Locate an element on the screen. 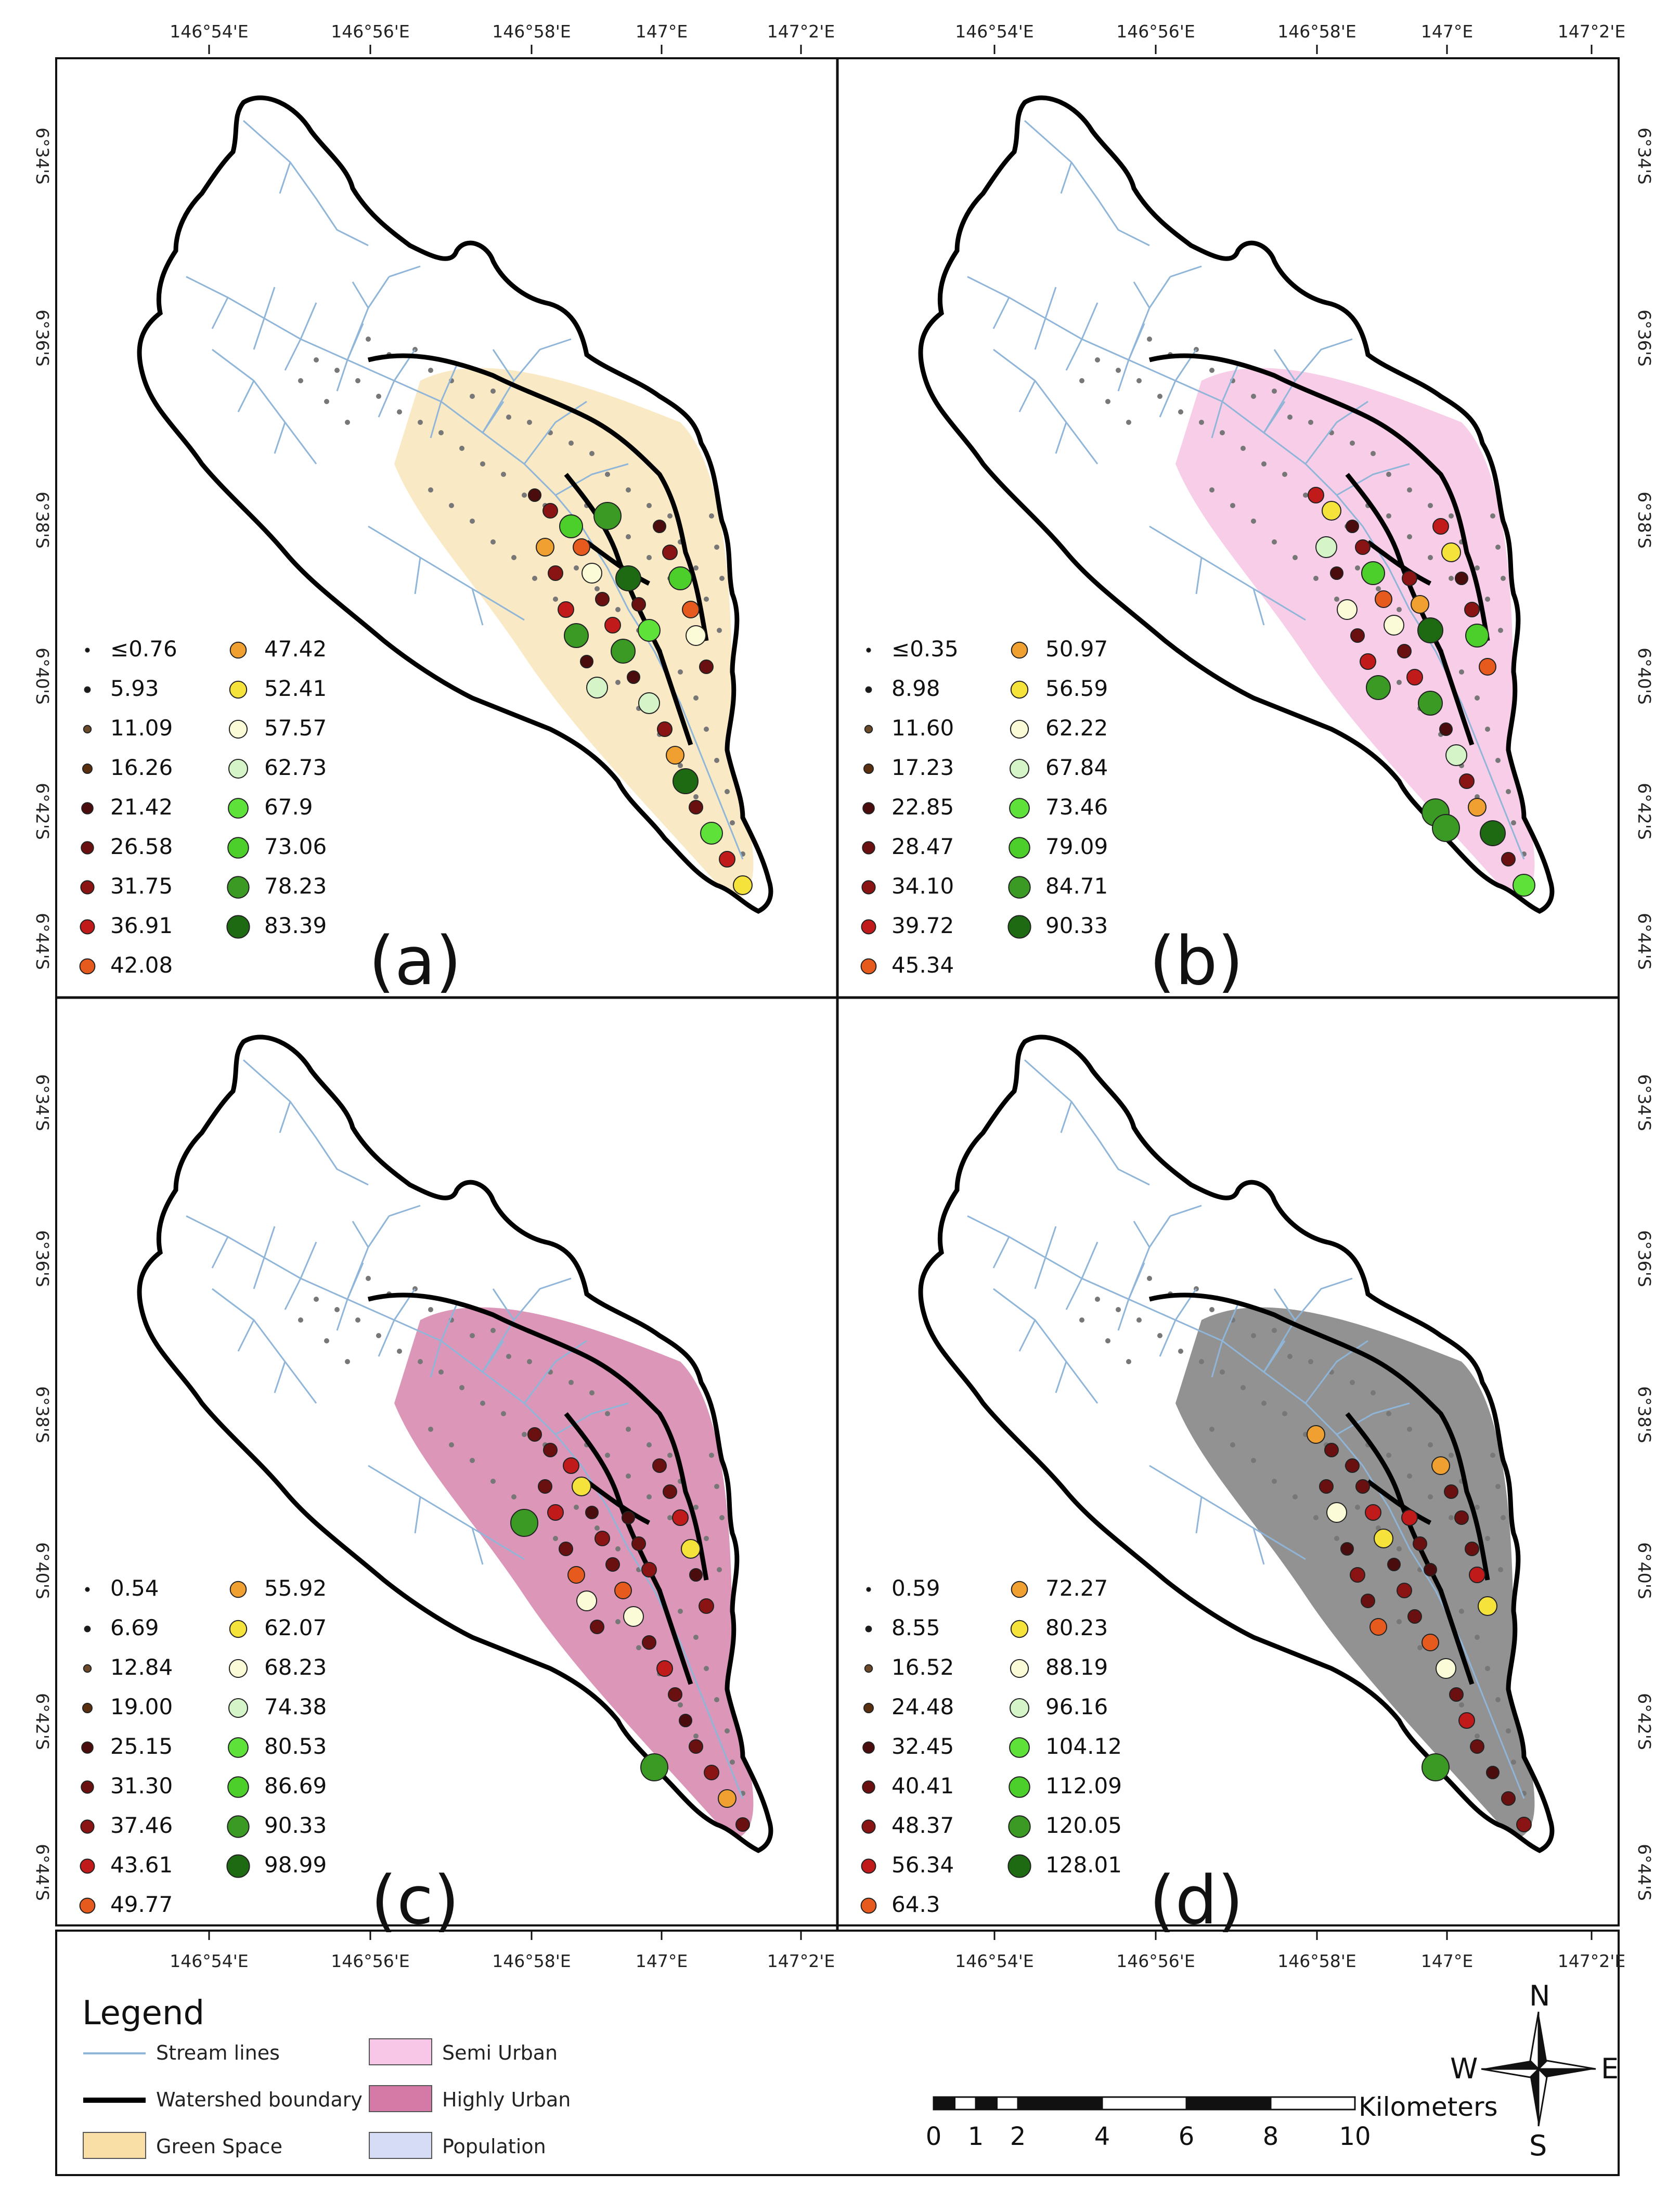  bottom-right-lon-tick: 146°58'E is located at coordinates (1316, 1961).